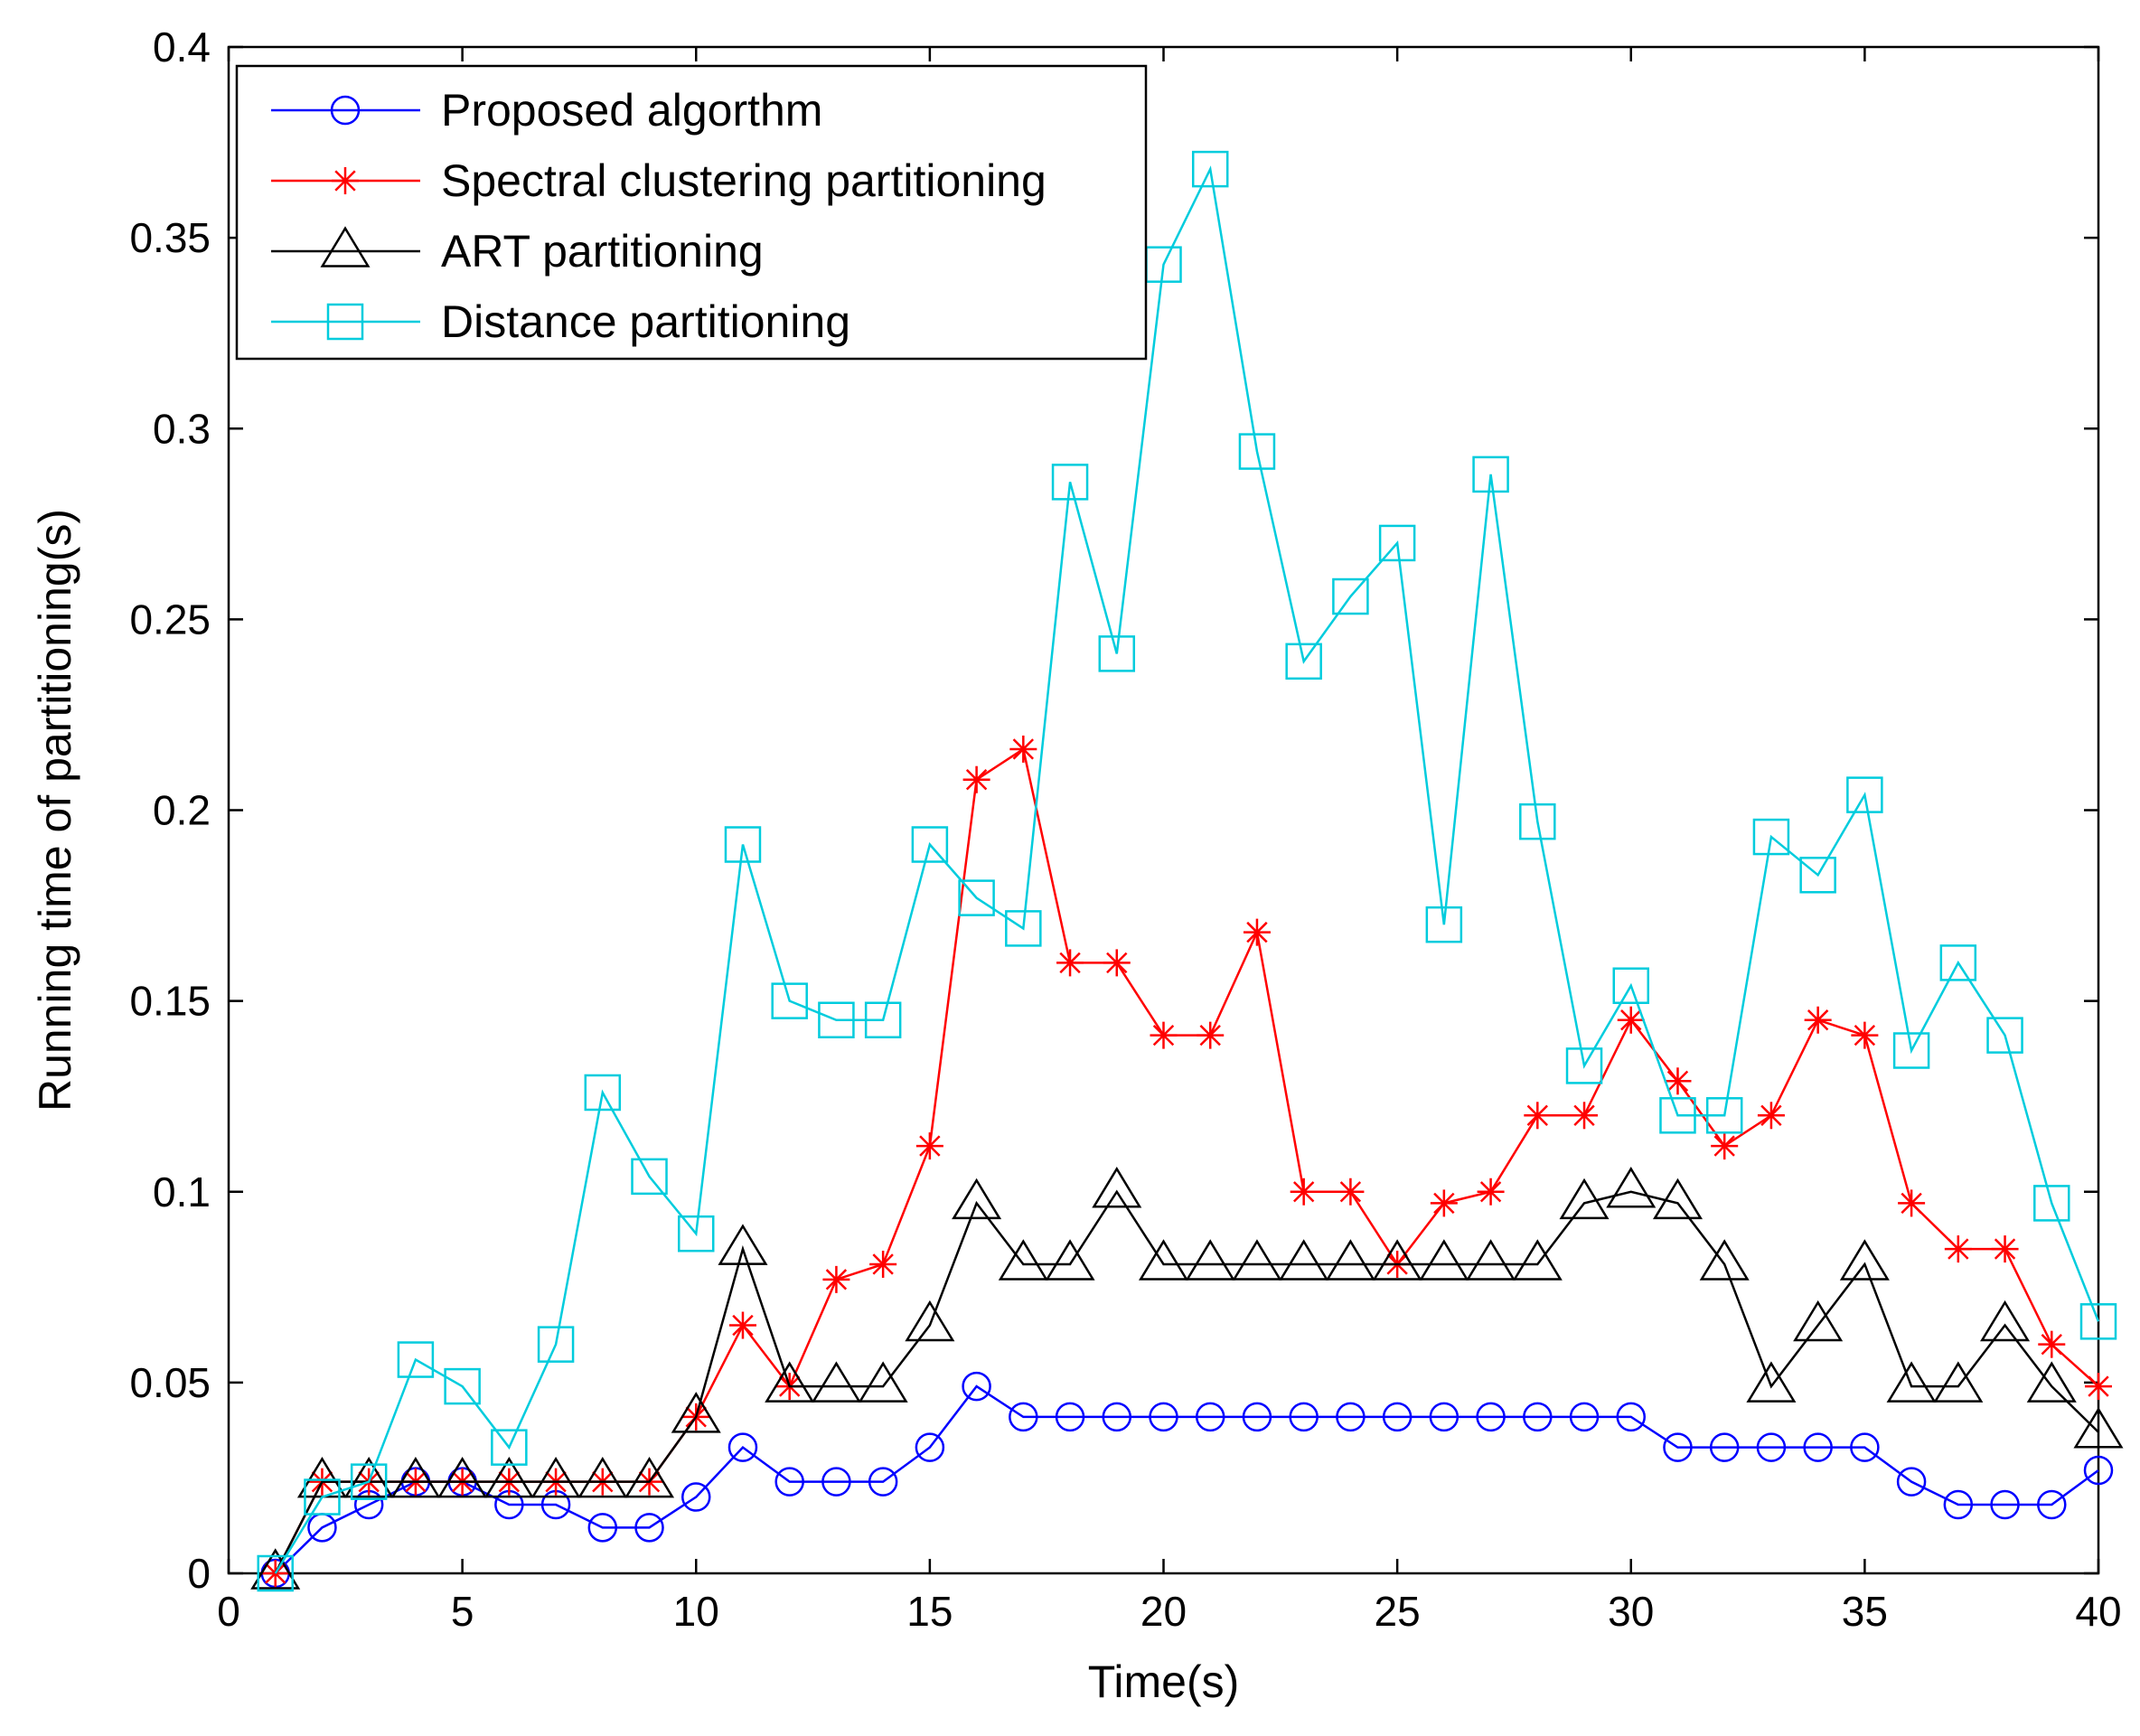 The image size is (2140, 1736). I want to click on y-tick-label: 0.05, so click(170, 1383).